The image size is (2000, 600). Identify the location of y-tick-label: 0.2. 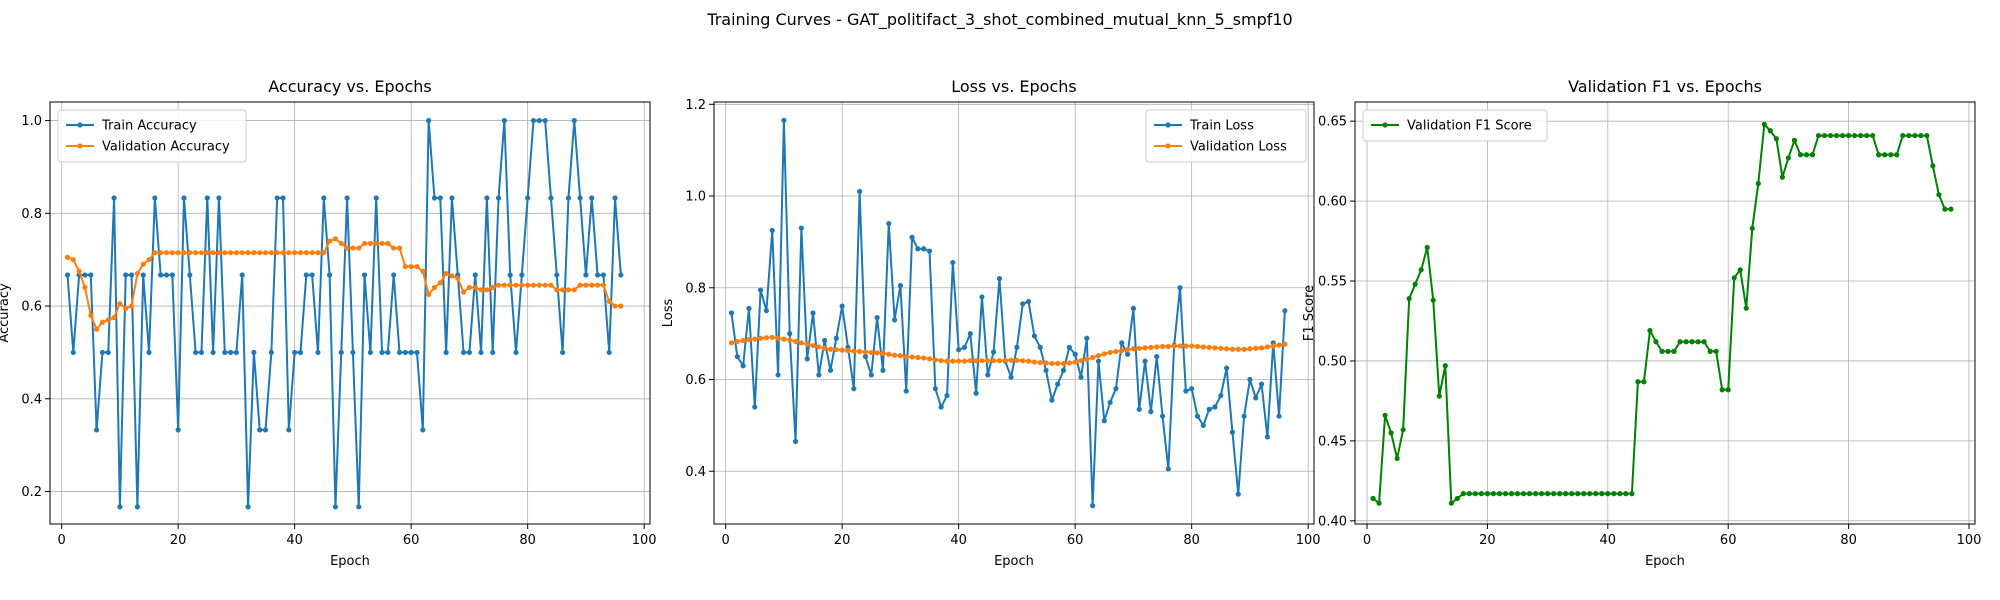
(31, 492).